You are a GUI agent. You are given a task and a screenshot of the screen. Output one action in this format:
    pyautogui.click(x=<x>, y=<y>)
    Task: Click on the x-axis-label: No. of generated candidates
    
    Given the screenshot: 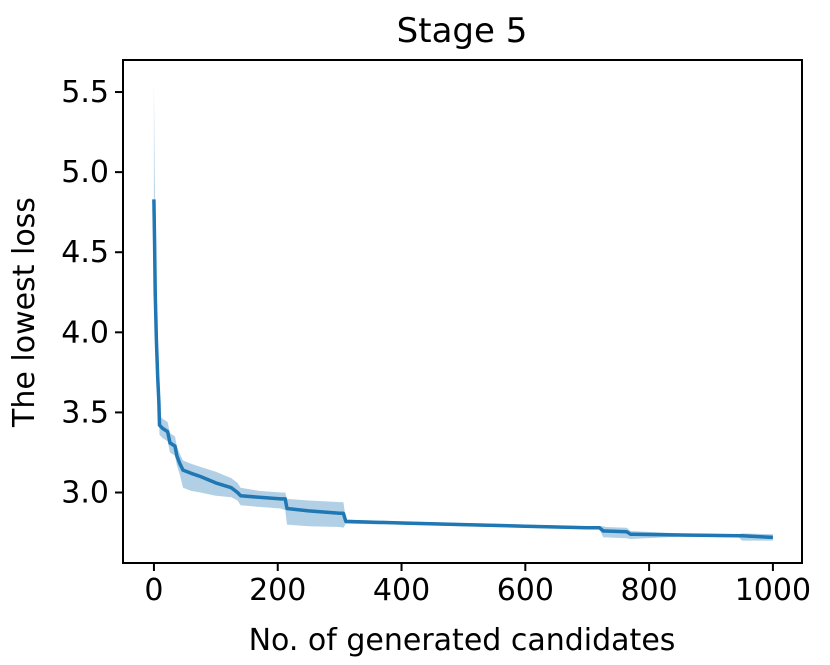 What is the action you would take?
    pyautogui.click(x=462, y=640)
    